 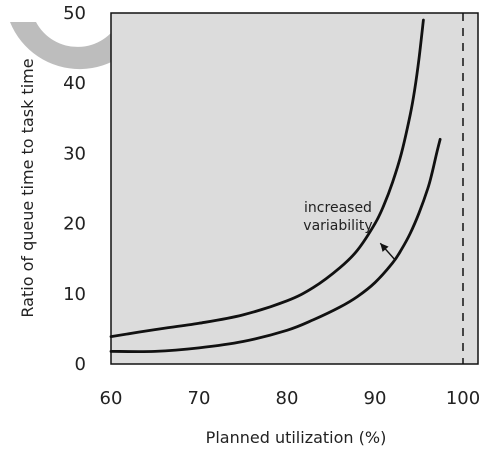 What do you see at coordinates (74, 83) in the screenshot?
I see `y-tick-label: 40` at bounding box center [74, 83].